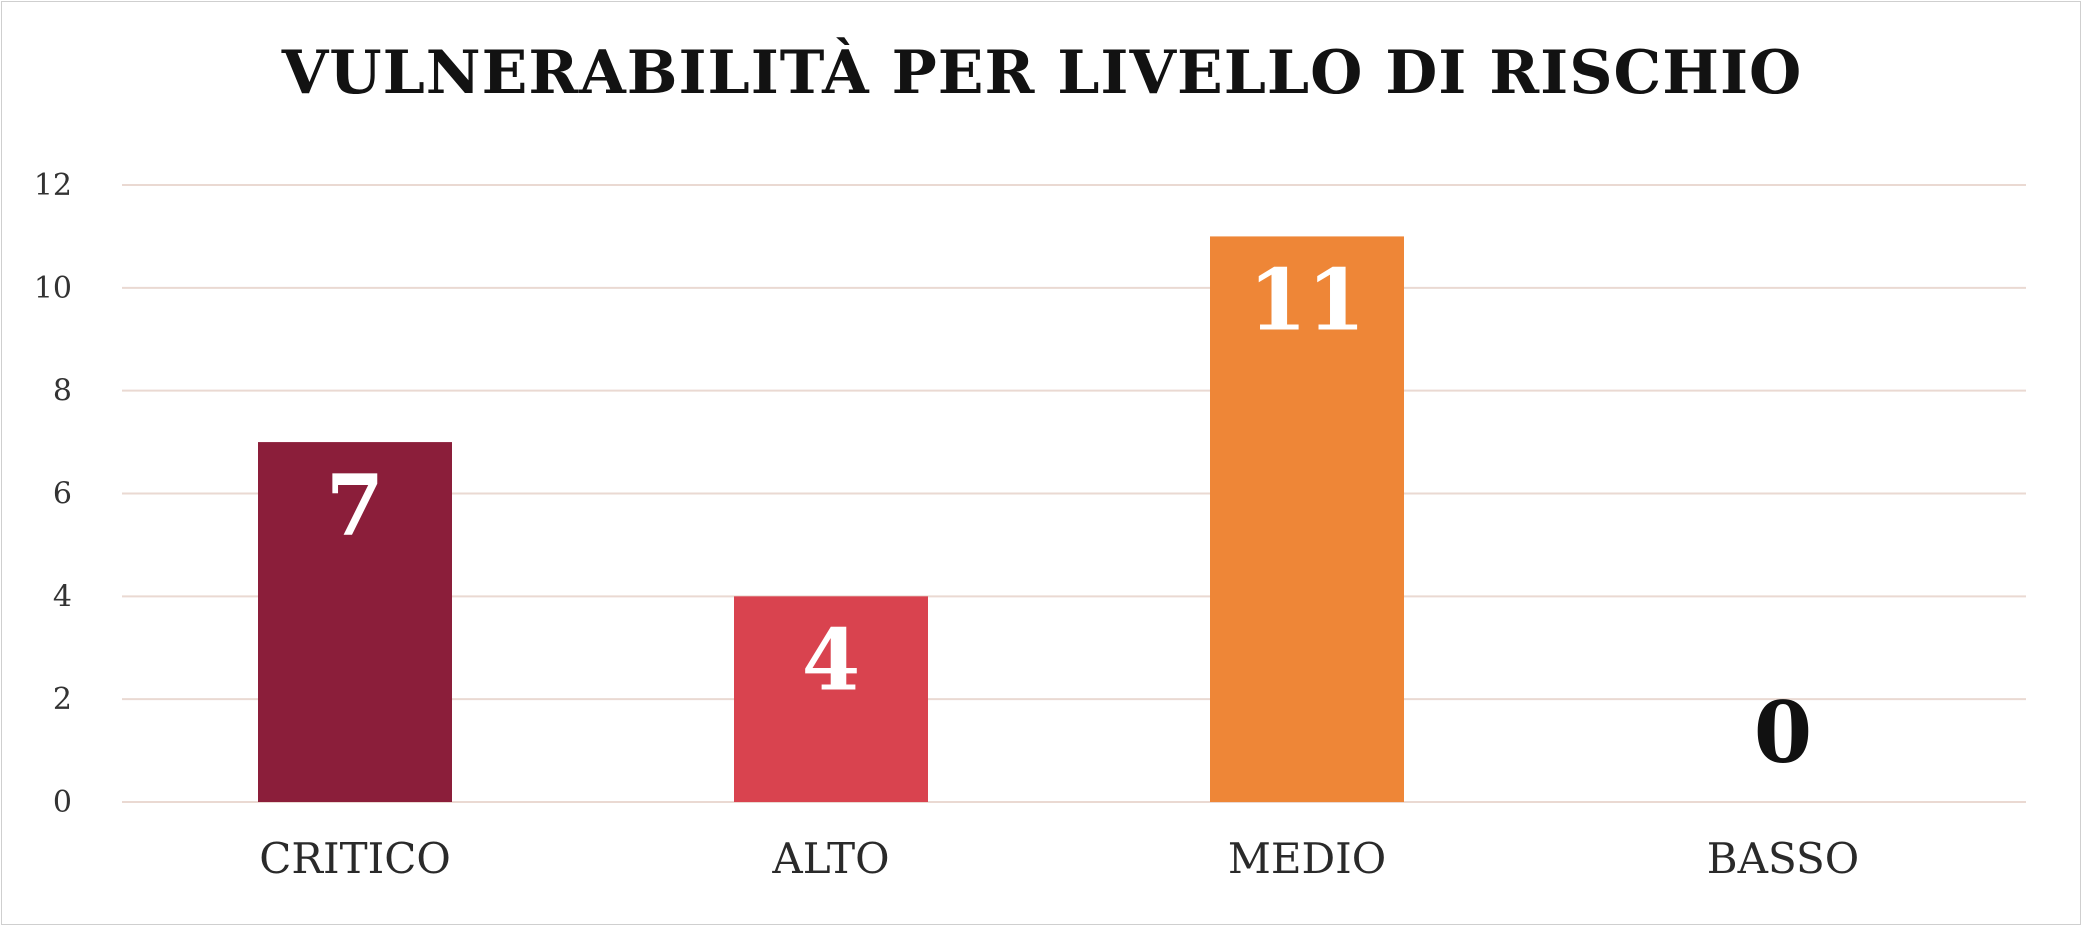 The image size is (2084, 928). I want to click on data-label-alto: 4, so click(831, 659).